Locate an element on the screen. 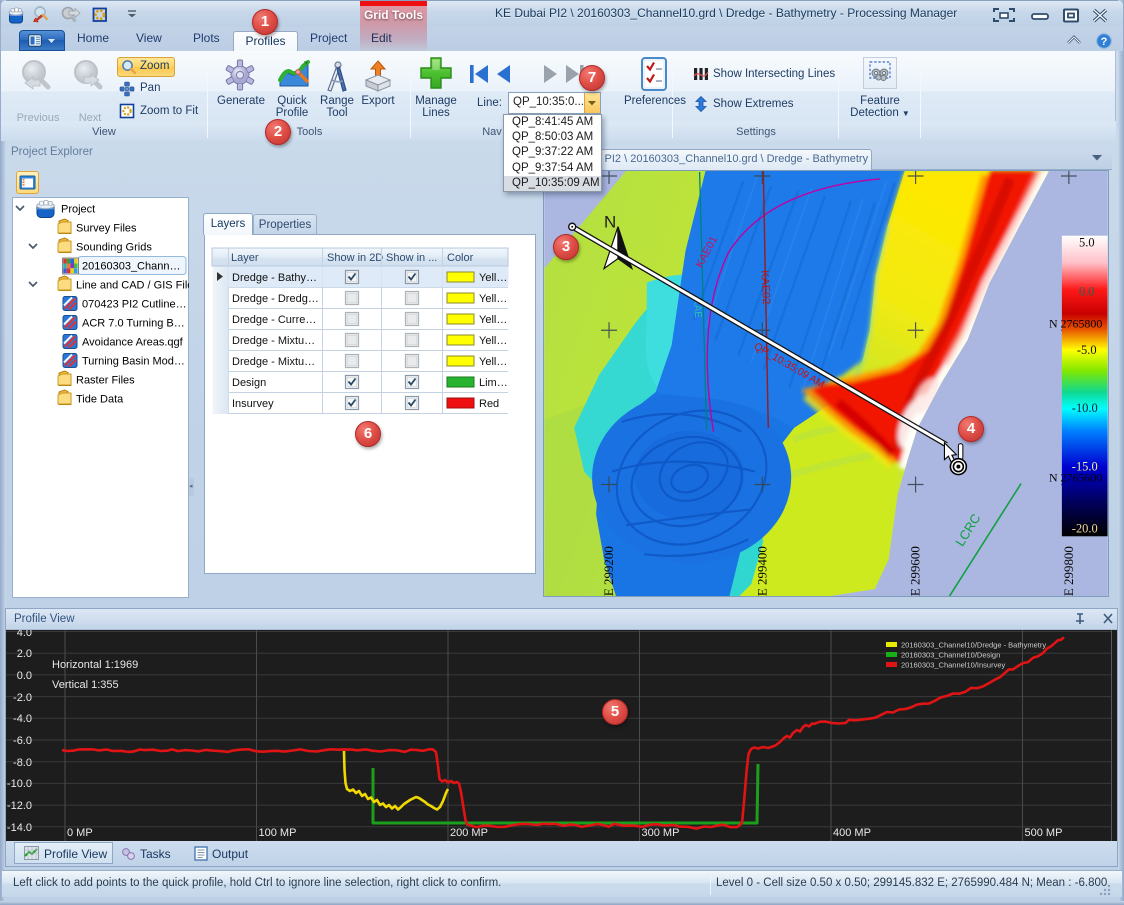  svg-text: 20160303_Channel10/Design is located at coordinates (950, 655).